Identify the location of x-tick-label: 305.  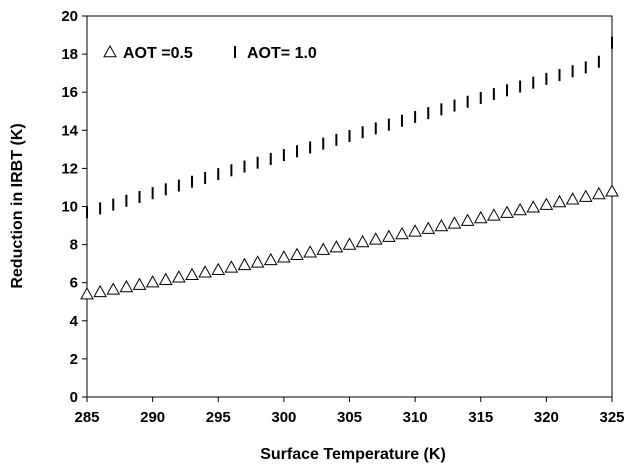
(349, 417).